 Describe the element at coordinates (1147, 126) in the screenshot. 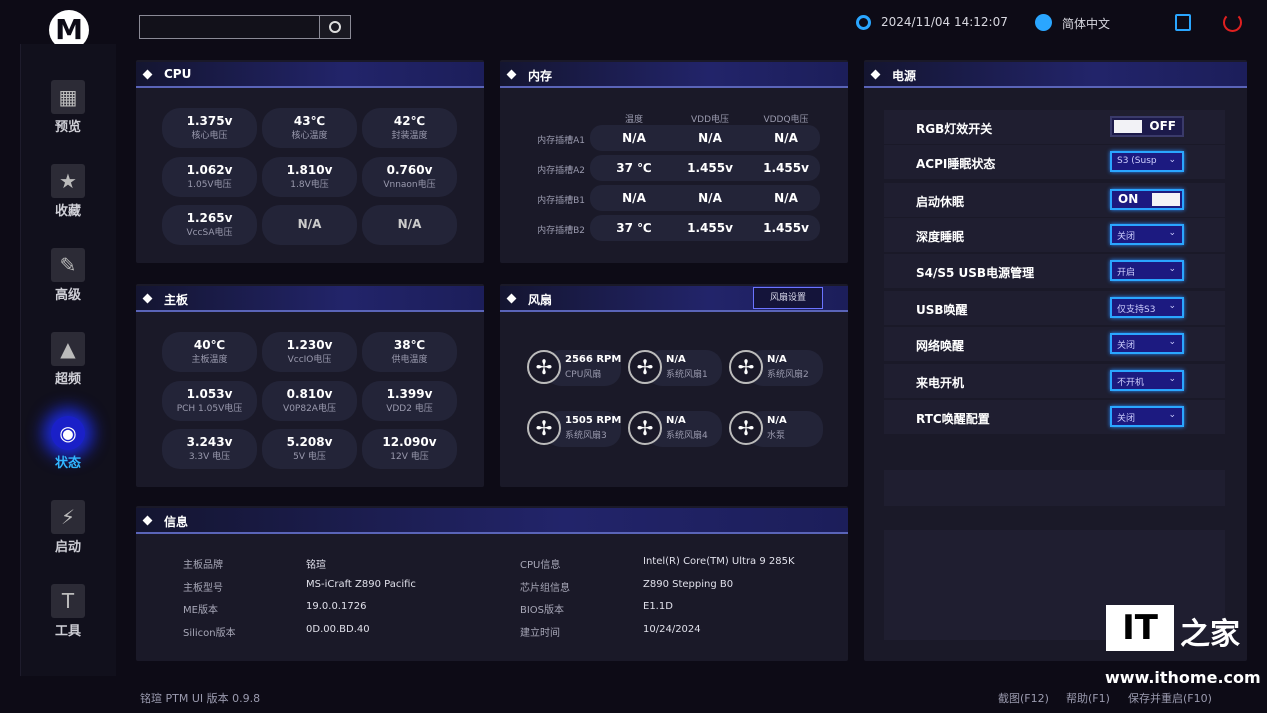

I see `toggle-switch: OFF` at that location.